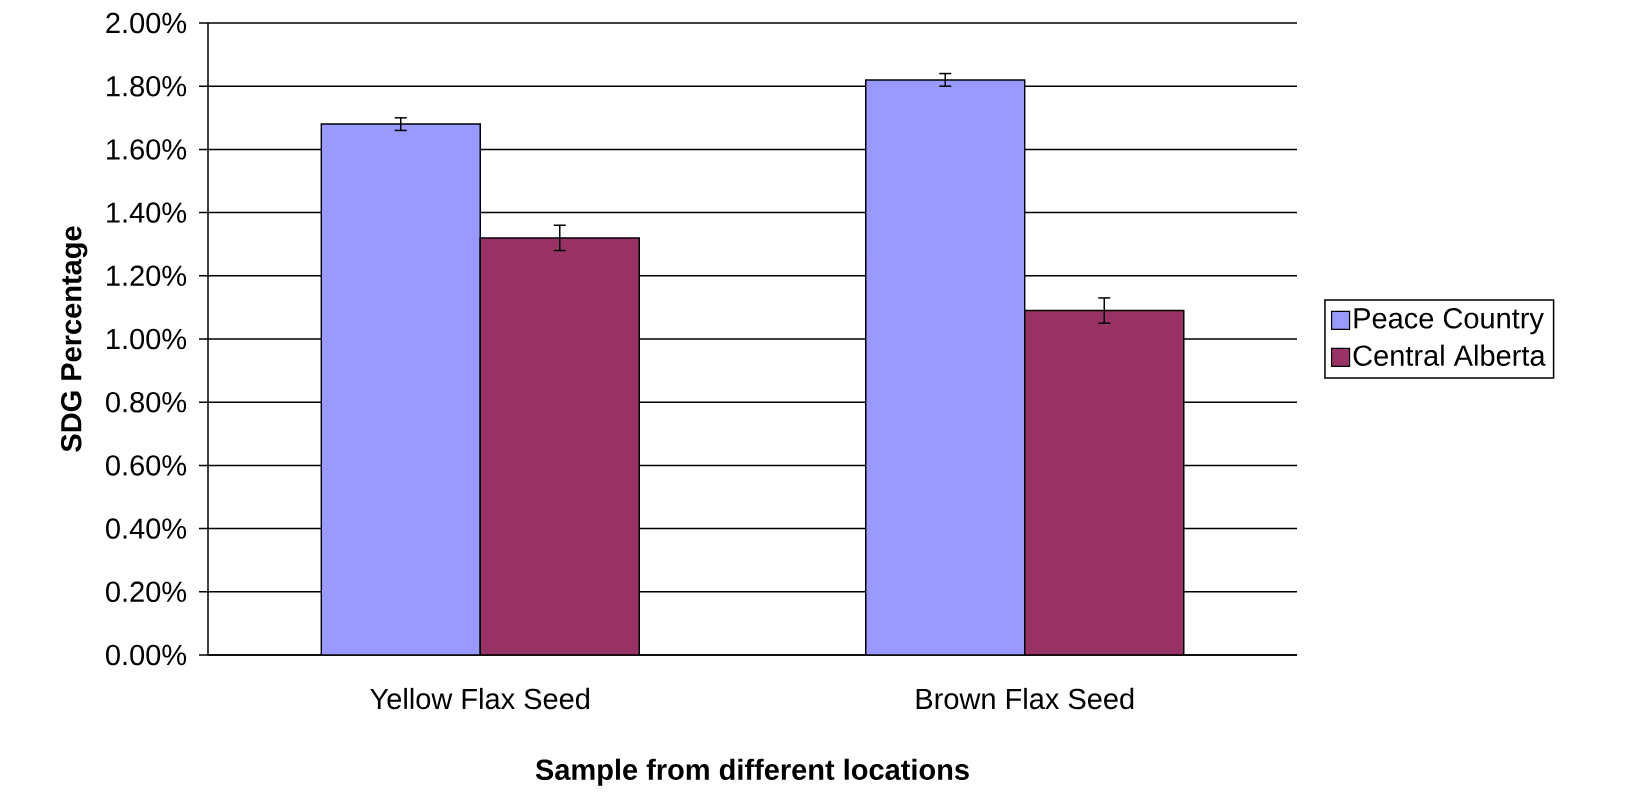 The image size is (1634, 796). What do you see at coordinates (147, 86) in the screenshot?
I see `y-tick-label: 1.80%` at bounding box center [147, 86].